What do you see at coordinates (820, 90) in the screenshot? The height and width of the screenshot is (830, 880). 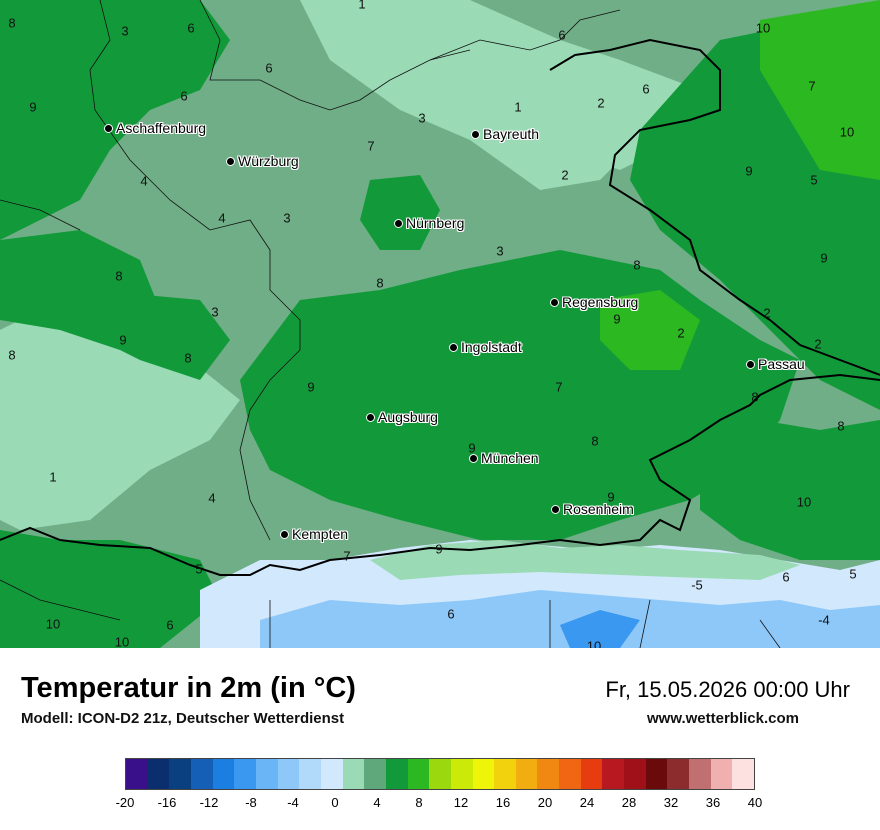 I see `region-east-warm` at bounding box center [820, 90].